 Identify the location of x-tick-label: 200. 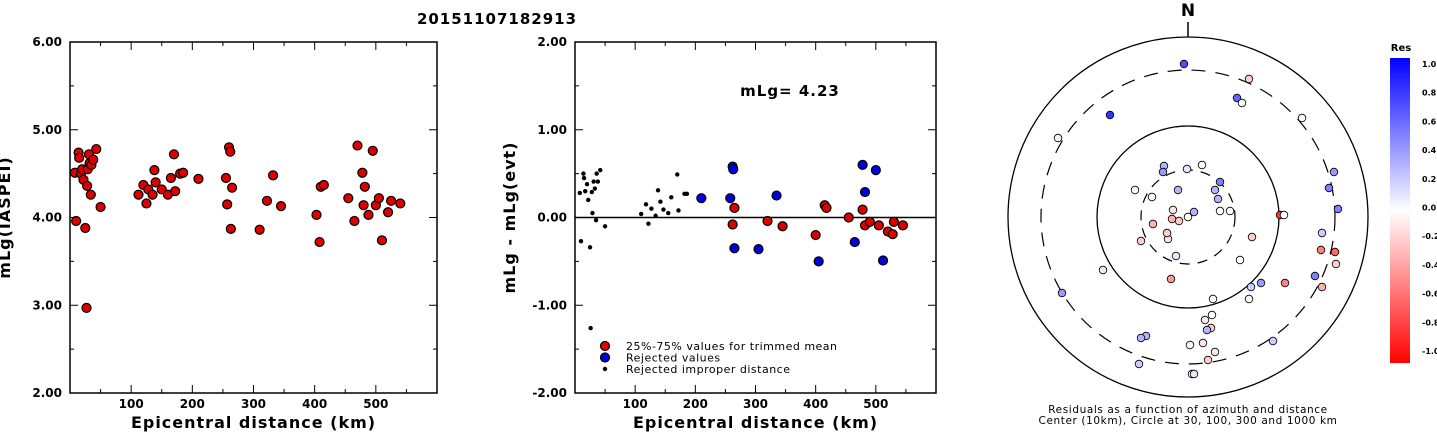
(695, 404).